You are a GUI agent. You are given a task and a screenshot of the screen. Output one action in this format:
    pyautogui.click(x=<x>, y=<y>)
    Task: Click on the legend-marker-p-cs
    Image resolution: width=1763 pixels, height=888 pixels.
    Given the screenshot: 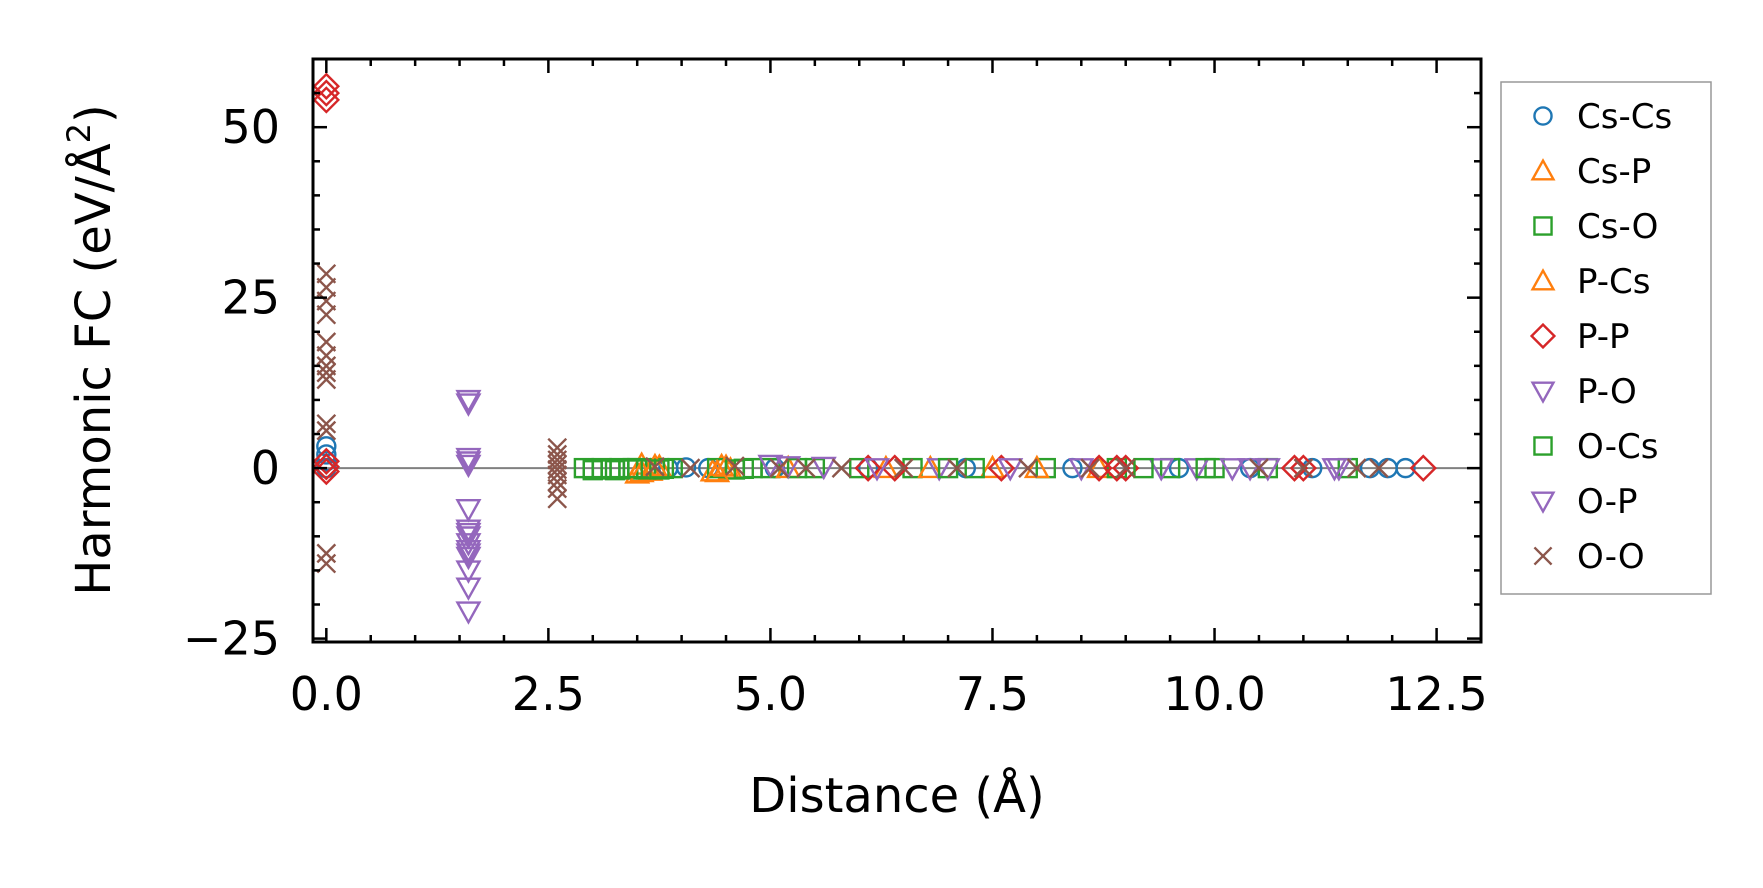 What is the action you would take?
    pyautogui.click(x=1543, y=279)
    